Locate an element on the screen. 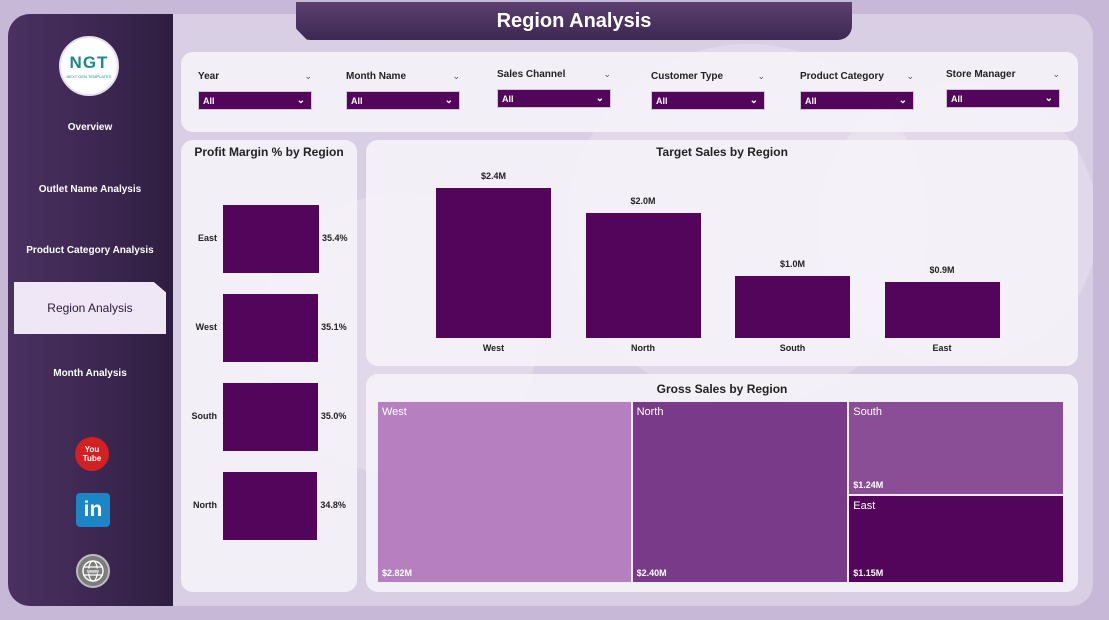 This screenshot has height=620, width=1109. treemap-value-label: $2.82M is located at coordinates (397, 573).